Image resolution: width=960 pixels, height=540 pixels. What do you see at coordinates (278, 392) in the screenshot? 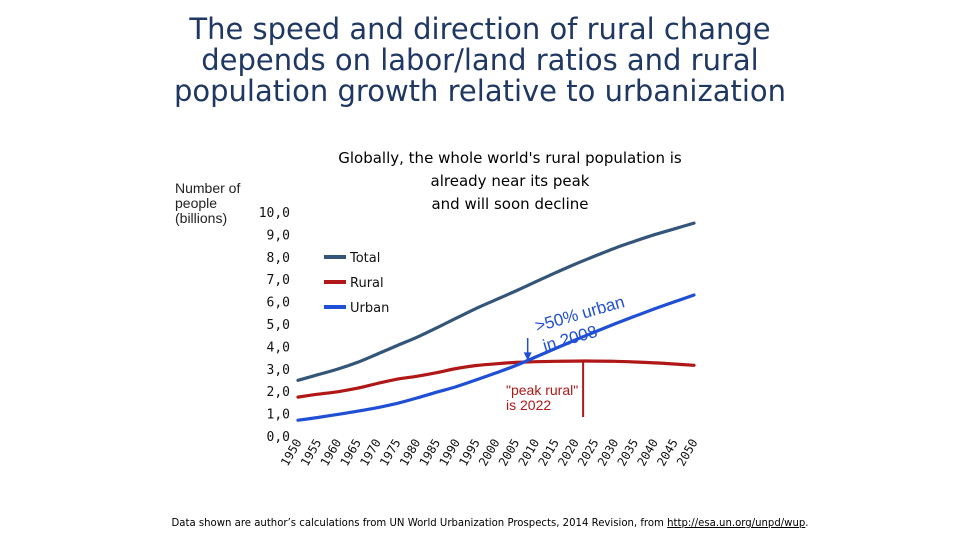
I see `y-tick-label: 2,0` at bounding box center [278, 392].